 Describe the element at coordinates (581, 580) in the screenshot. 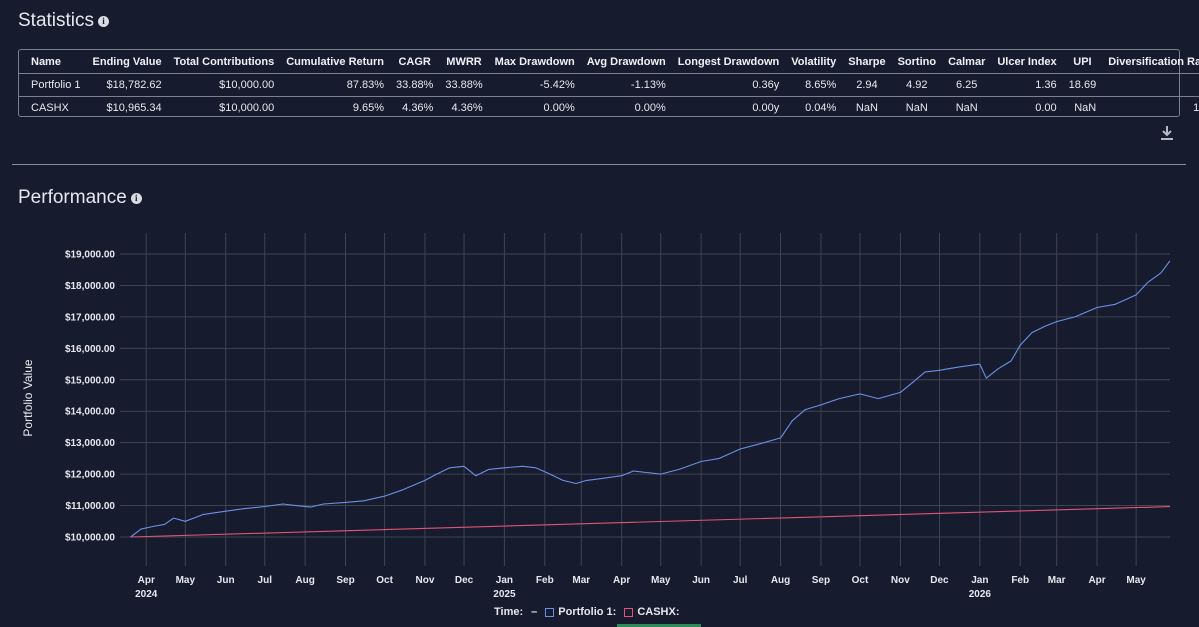

I see `x-tick-label: Mar` at that location.